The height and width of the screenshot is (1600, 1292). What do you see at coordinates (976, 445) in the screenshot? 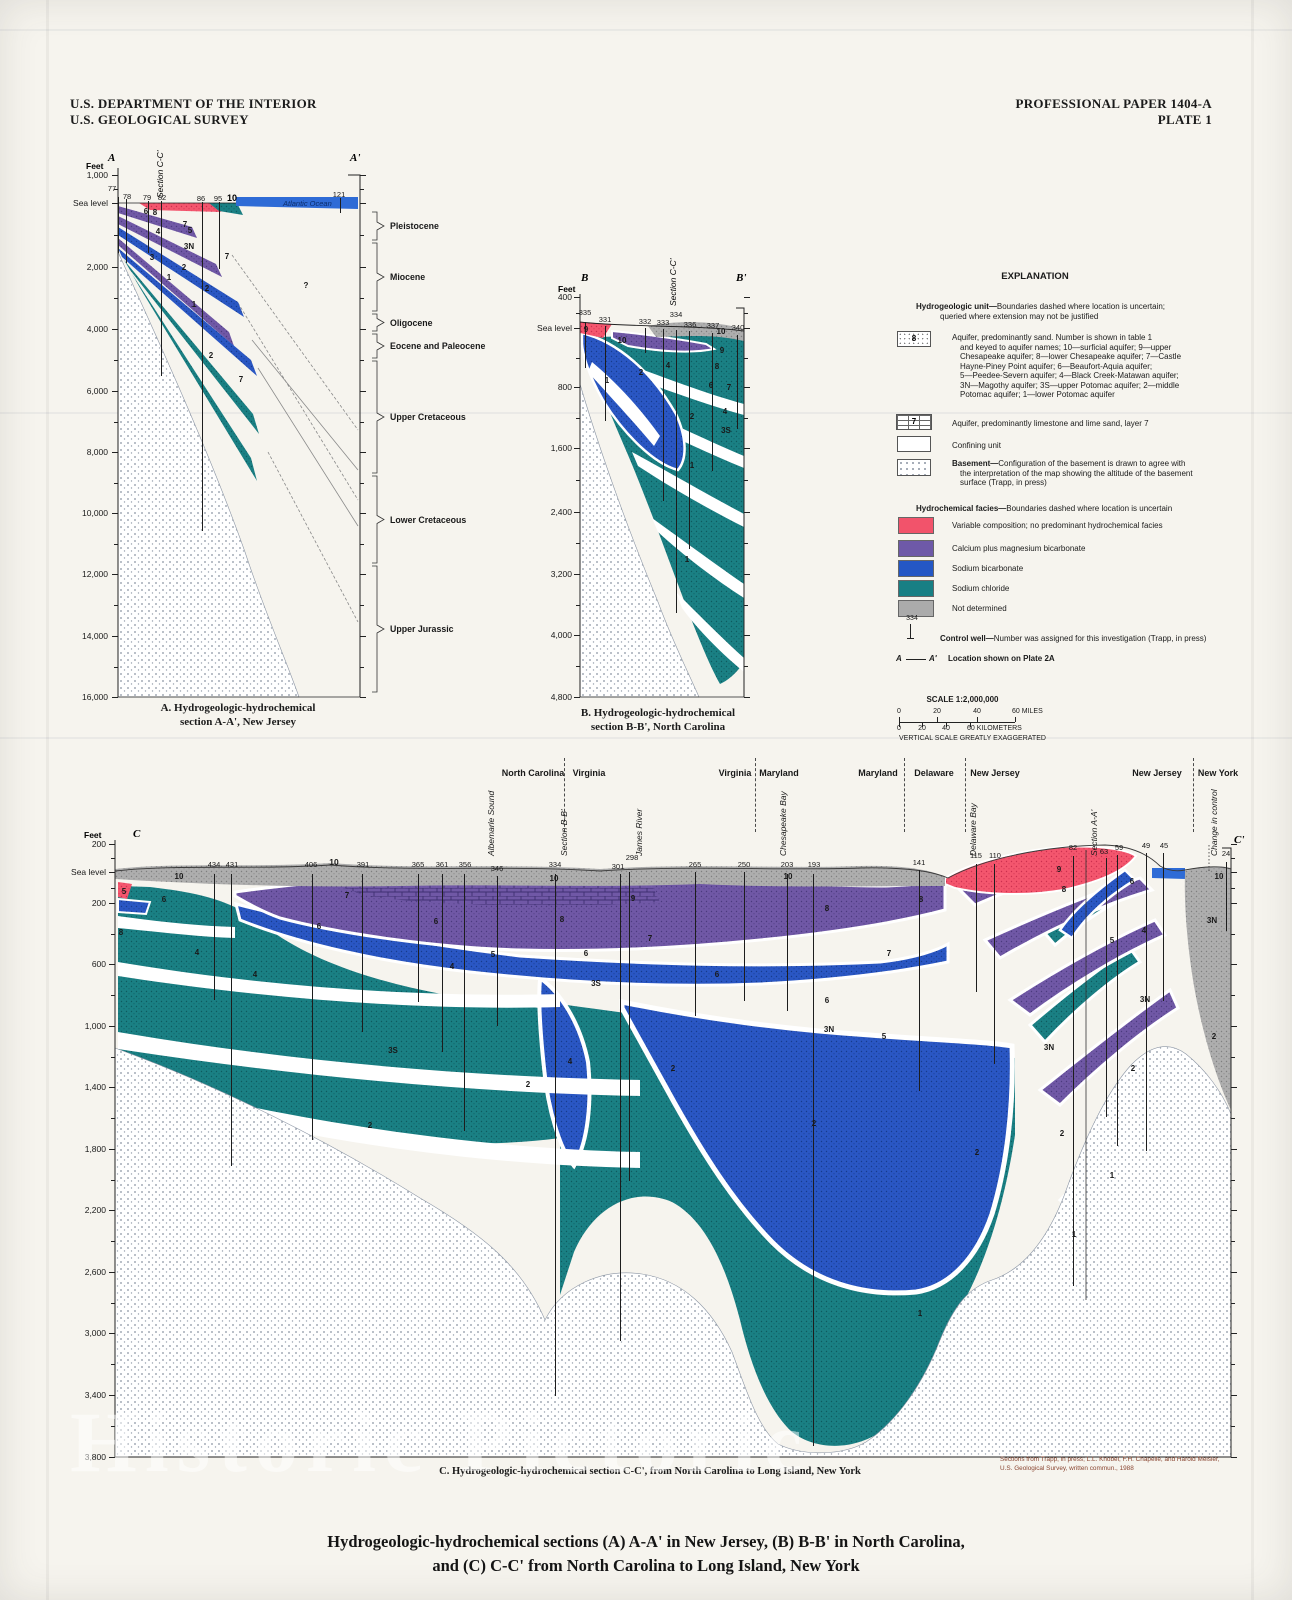
I see `confining-unit-text: Confining unit` at bounding box center [976, 445].